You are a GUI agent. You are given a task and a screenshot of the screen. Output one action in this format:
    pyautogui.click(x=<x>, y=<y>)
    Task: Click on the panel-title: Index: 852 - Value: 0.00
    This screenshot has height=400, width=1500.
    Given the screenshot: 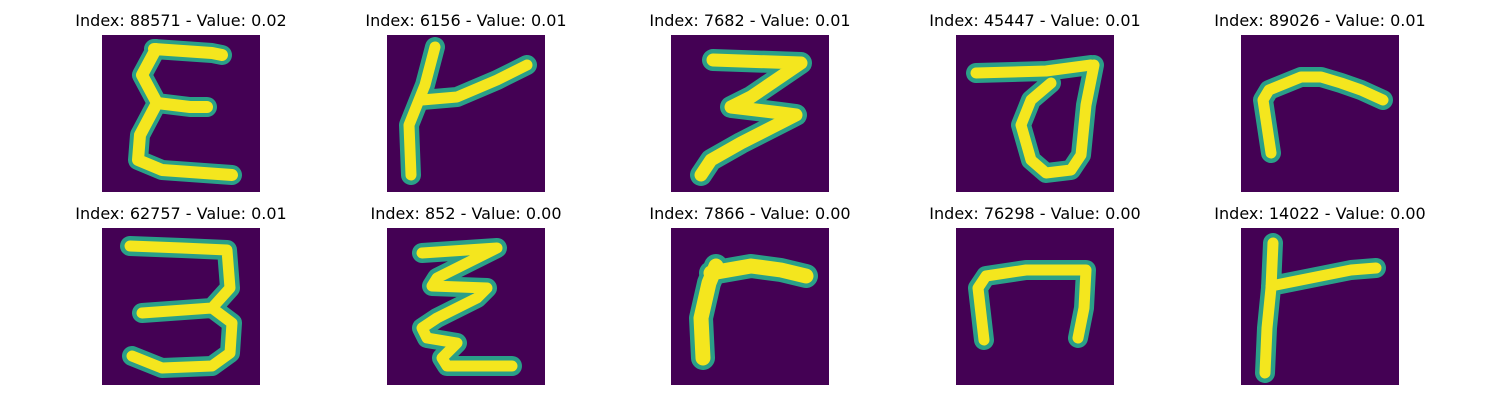 What is the action you would take?
    pyautogui.click(x=466, y=213)
    